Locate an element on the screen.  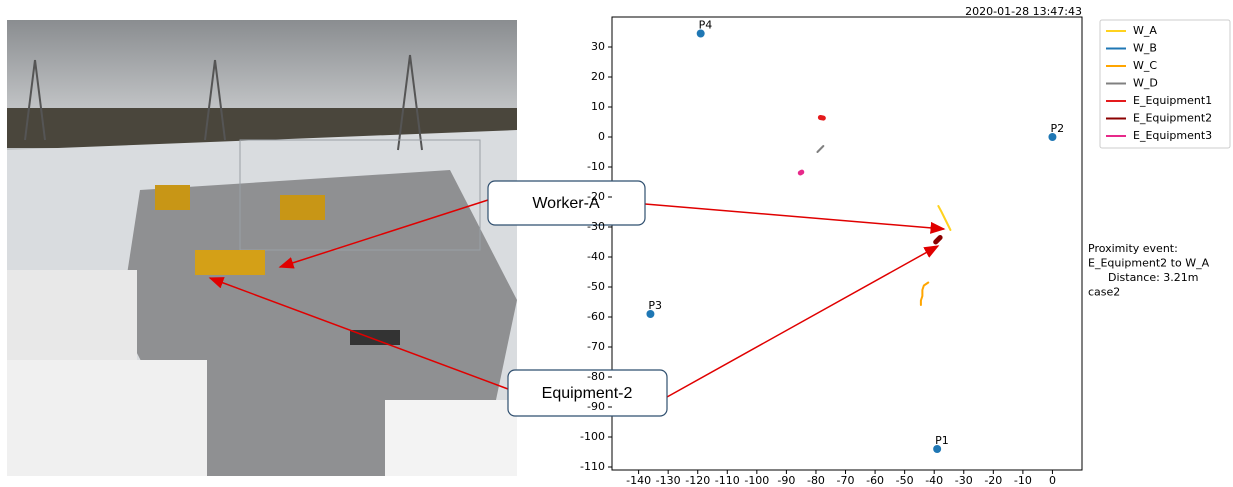
y-tick-label: 0 is located at coordinates (601, 136).